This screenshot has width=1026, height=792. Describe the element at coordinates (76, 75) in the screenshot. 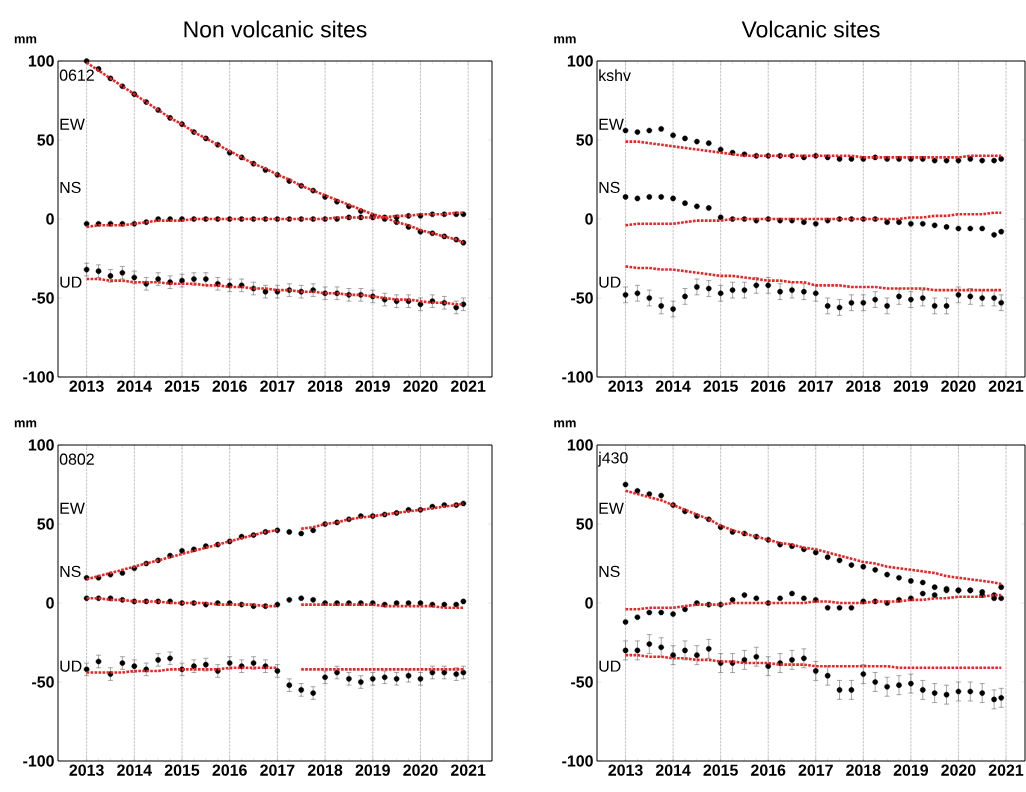

I see `annotation: 0612` at that location.